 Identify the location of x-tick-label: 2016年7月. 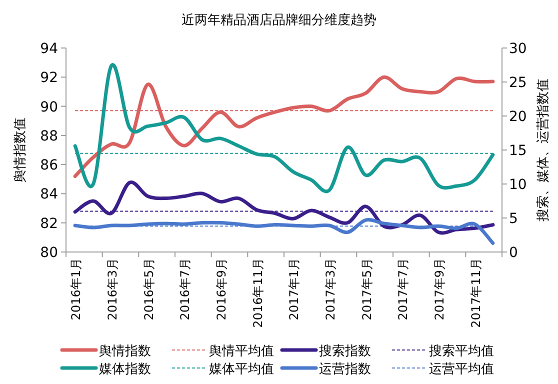
(185, 289).